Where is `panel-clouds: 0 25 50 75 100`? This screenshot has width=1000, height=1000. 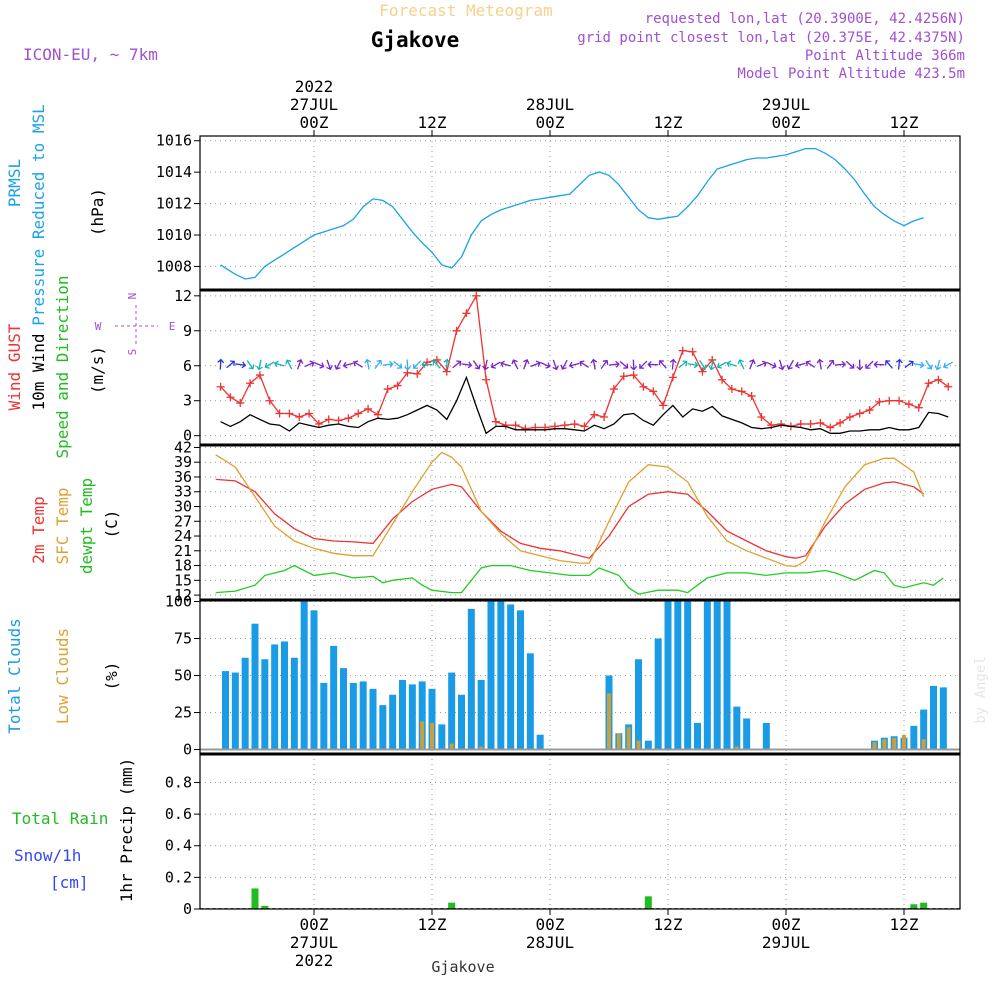 panel-clouds: 0 25 50 75 100 is located at coordinates (563, 675).